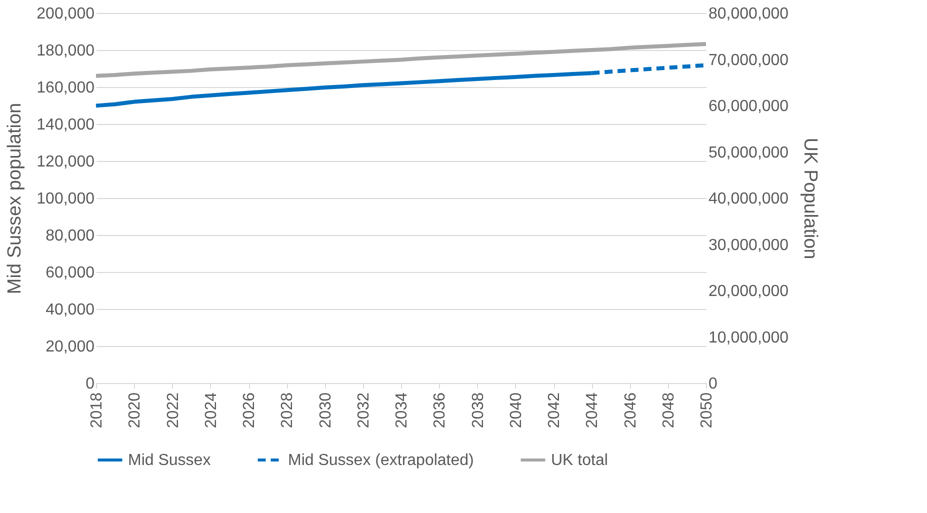 The image size is (927, 513). What do you see at coordinates (669, 410) in the screenshot?
I see `x-tick-label: 2048` at bounding box center [669, 410].